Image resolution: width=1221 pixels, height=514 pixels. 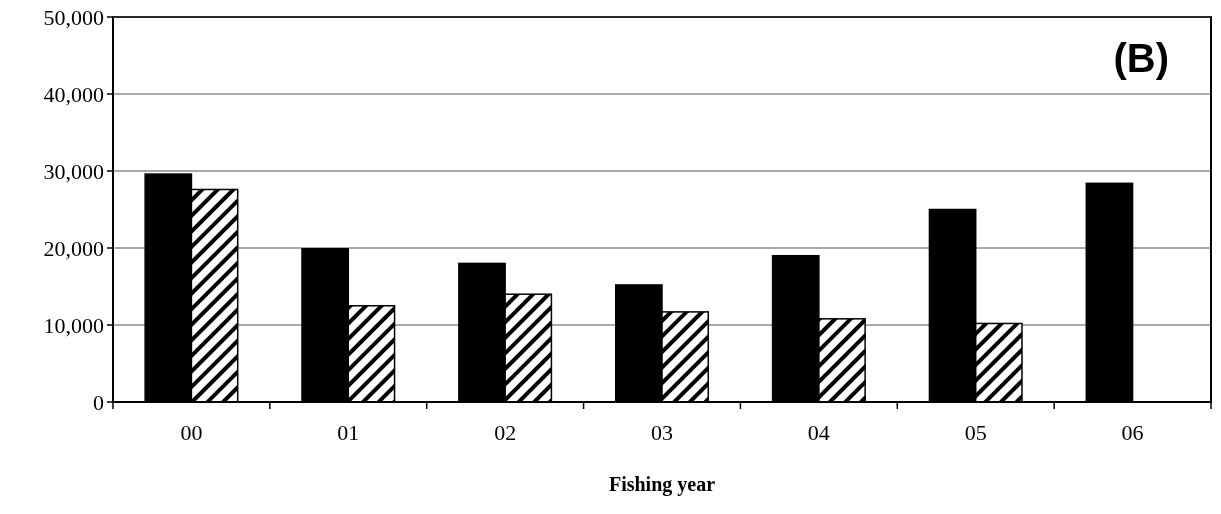 I want to click on y-tick-label: 10,000, so click(x=73, y=325).